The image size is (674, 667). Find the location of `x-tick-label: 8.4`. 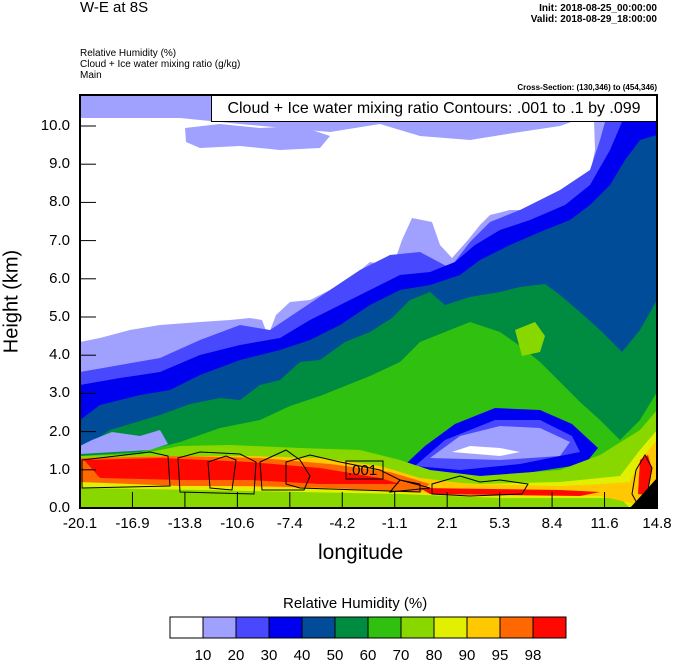

x-tick-label: 8.4 is located at coordinates (552, 523).